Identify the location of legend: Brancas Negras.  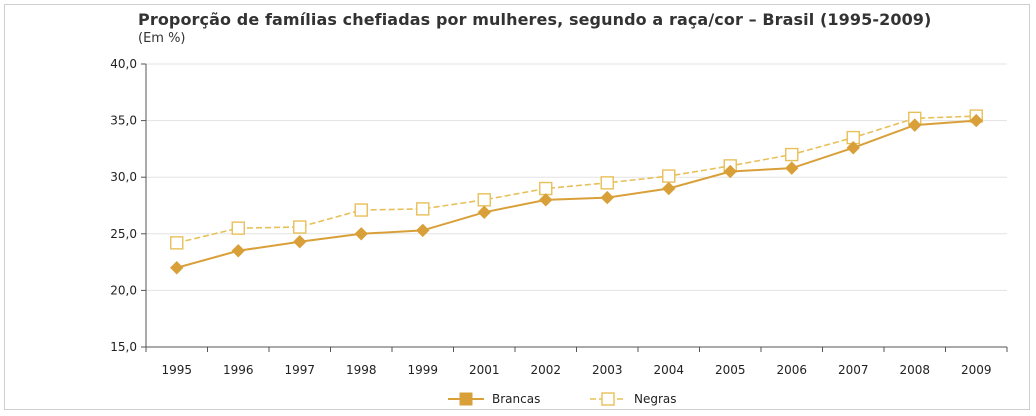
(562, 399).